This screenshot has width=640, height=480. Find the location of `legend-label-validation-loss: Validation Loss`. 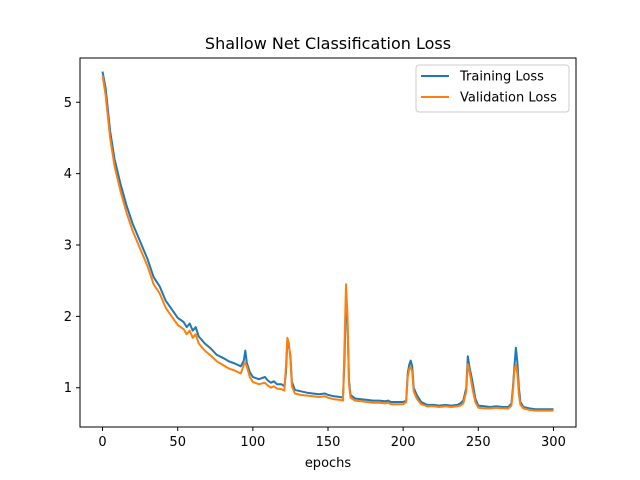

legend-label-validation-loss: Validation Loss is located at coordinates (508, 98).